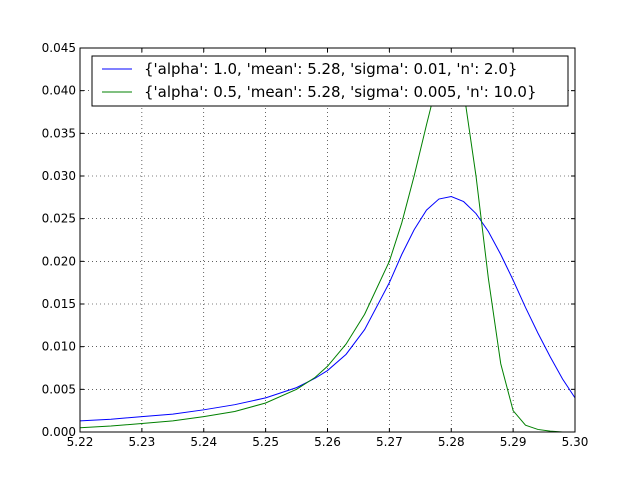  Describe the element at coordinates (389, 442) in the screenshot. I see `x-tick-label: 5.27` at that location.